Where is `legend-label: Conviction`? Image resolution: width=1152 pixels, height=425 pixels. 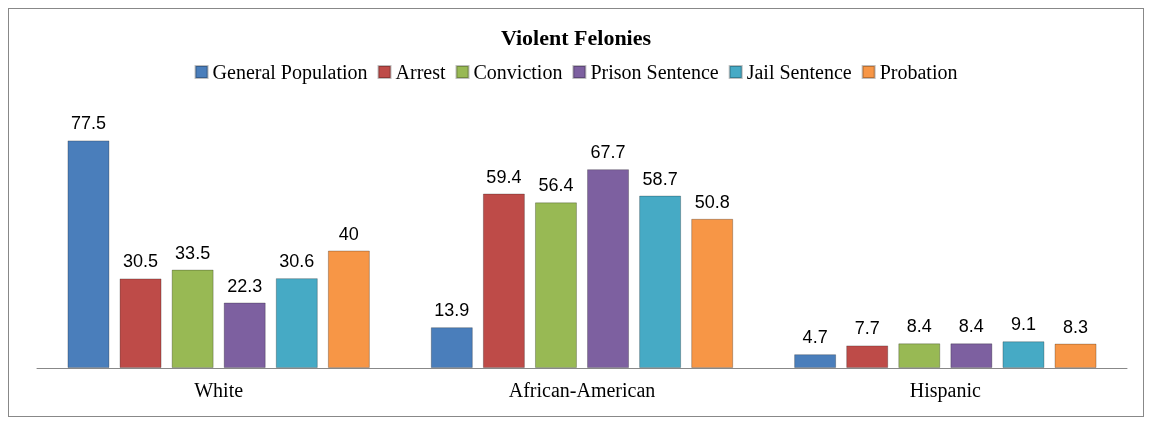
legend-label: Conviction is located at coordinates (518, 72).